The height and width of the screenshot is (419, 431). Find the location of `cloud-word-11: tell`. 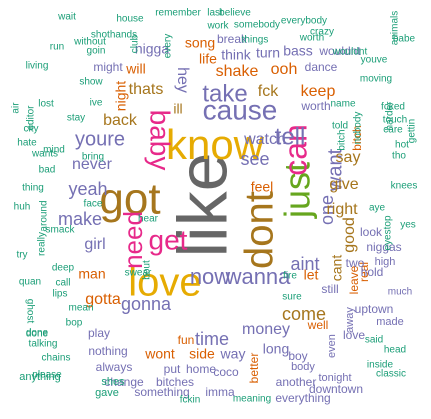

cloud-word-11: tell is located at coordinates (290, 136).